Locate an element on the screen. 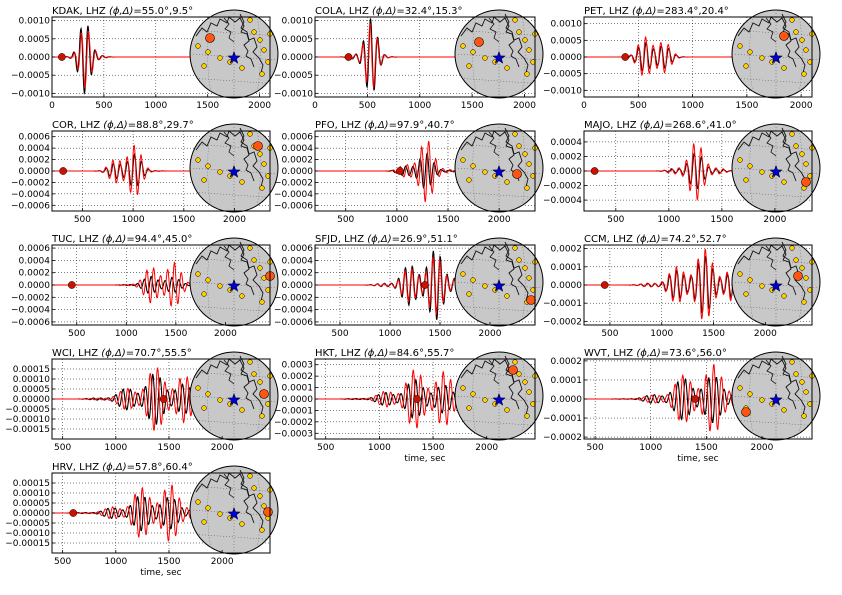 This screenshot has height=595, width=842. panel-title: PFO, LHZ (ϕ,Δ)=97.9°,40.7° is located at coordinates (385, 125).